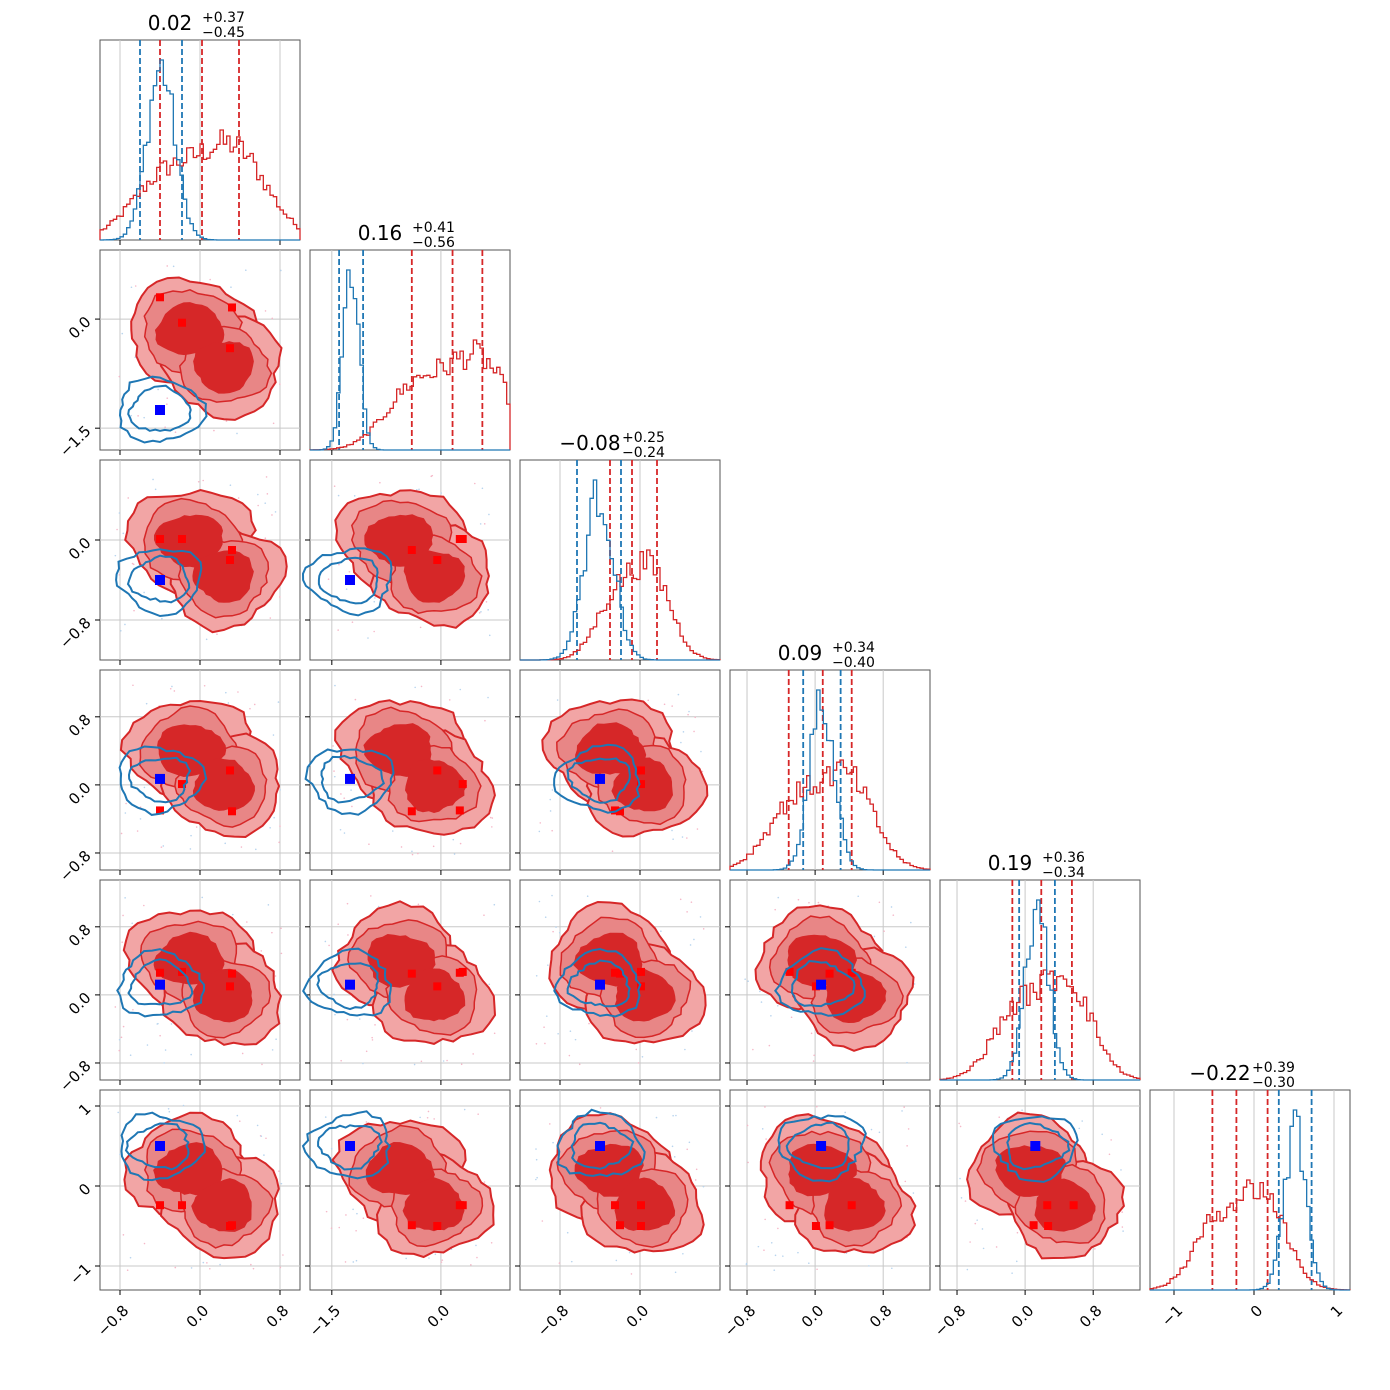 The image size is (1390, 1390). Describe the element at coordinates (1172, 1316) in the screenshot. I see `x-tick-label: −1` at that location.